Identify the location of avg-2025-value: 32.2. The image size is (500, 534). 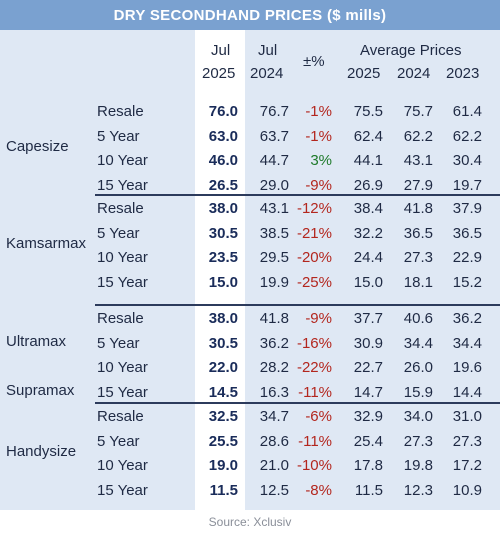
(368, 233).